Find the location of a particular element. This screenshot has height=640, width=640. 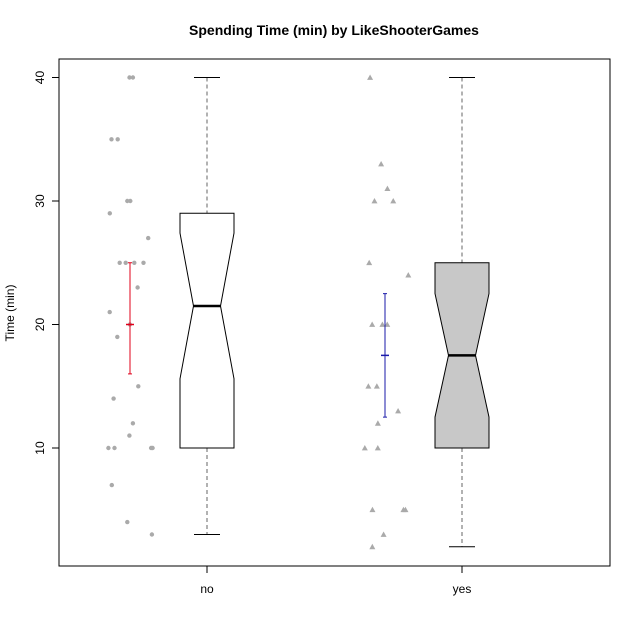

mean-intervals is located at coordinates (257, 340).